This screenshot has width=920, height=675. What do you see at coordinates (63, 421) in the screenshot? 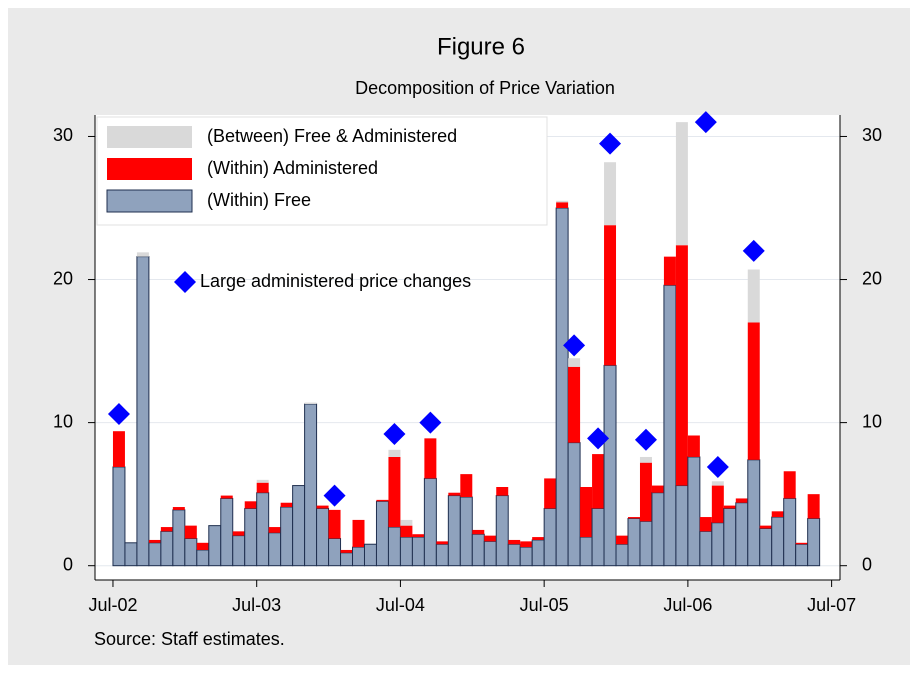
I see `y-tick-label: 10` at bounding box center [63, 421].